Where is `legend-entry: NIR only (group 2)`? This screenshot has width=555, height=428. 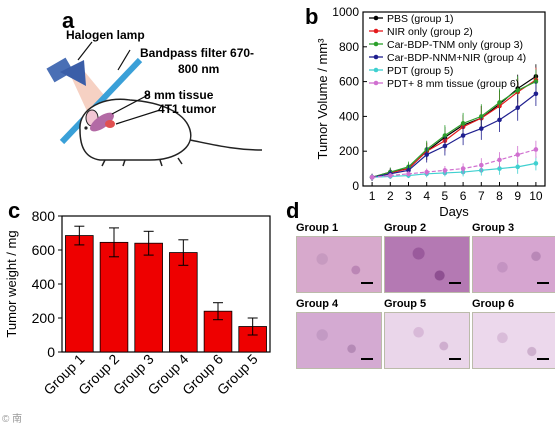 legend-entry: NIR only (group 2) is located at coordinates (430, 32).